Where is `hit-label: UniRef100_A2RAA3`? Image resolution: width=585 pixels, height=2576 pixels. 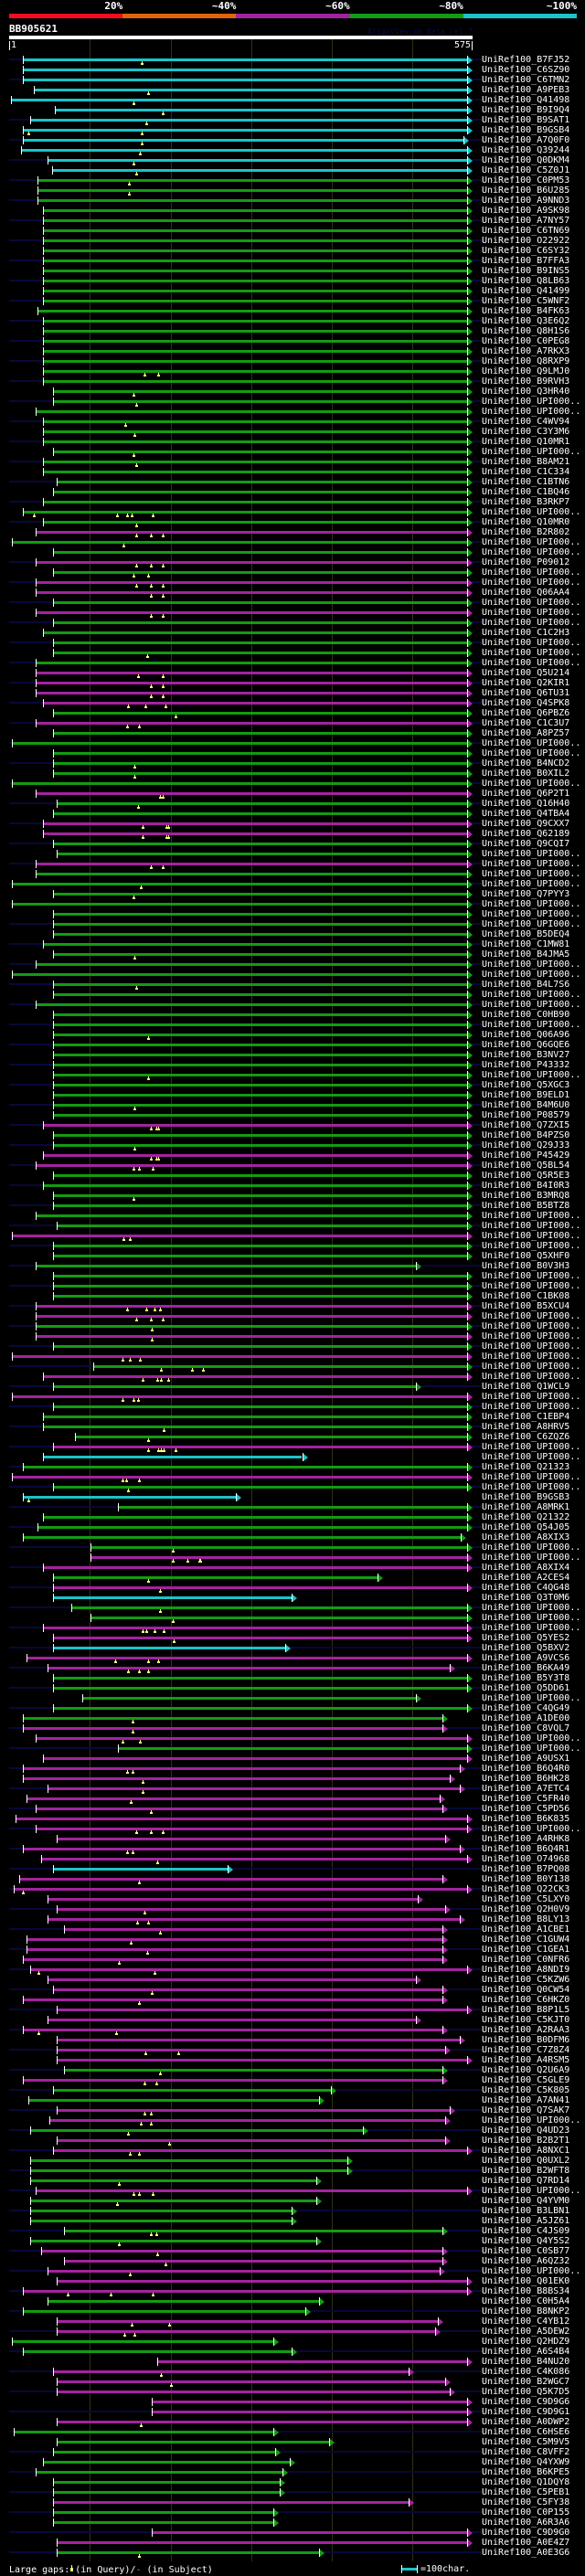 hit-label: UniRef100_A2RAA3 is located at coordinates (526, 2030).